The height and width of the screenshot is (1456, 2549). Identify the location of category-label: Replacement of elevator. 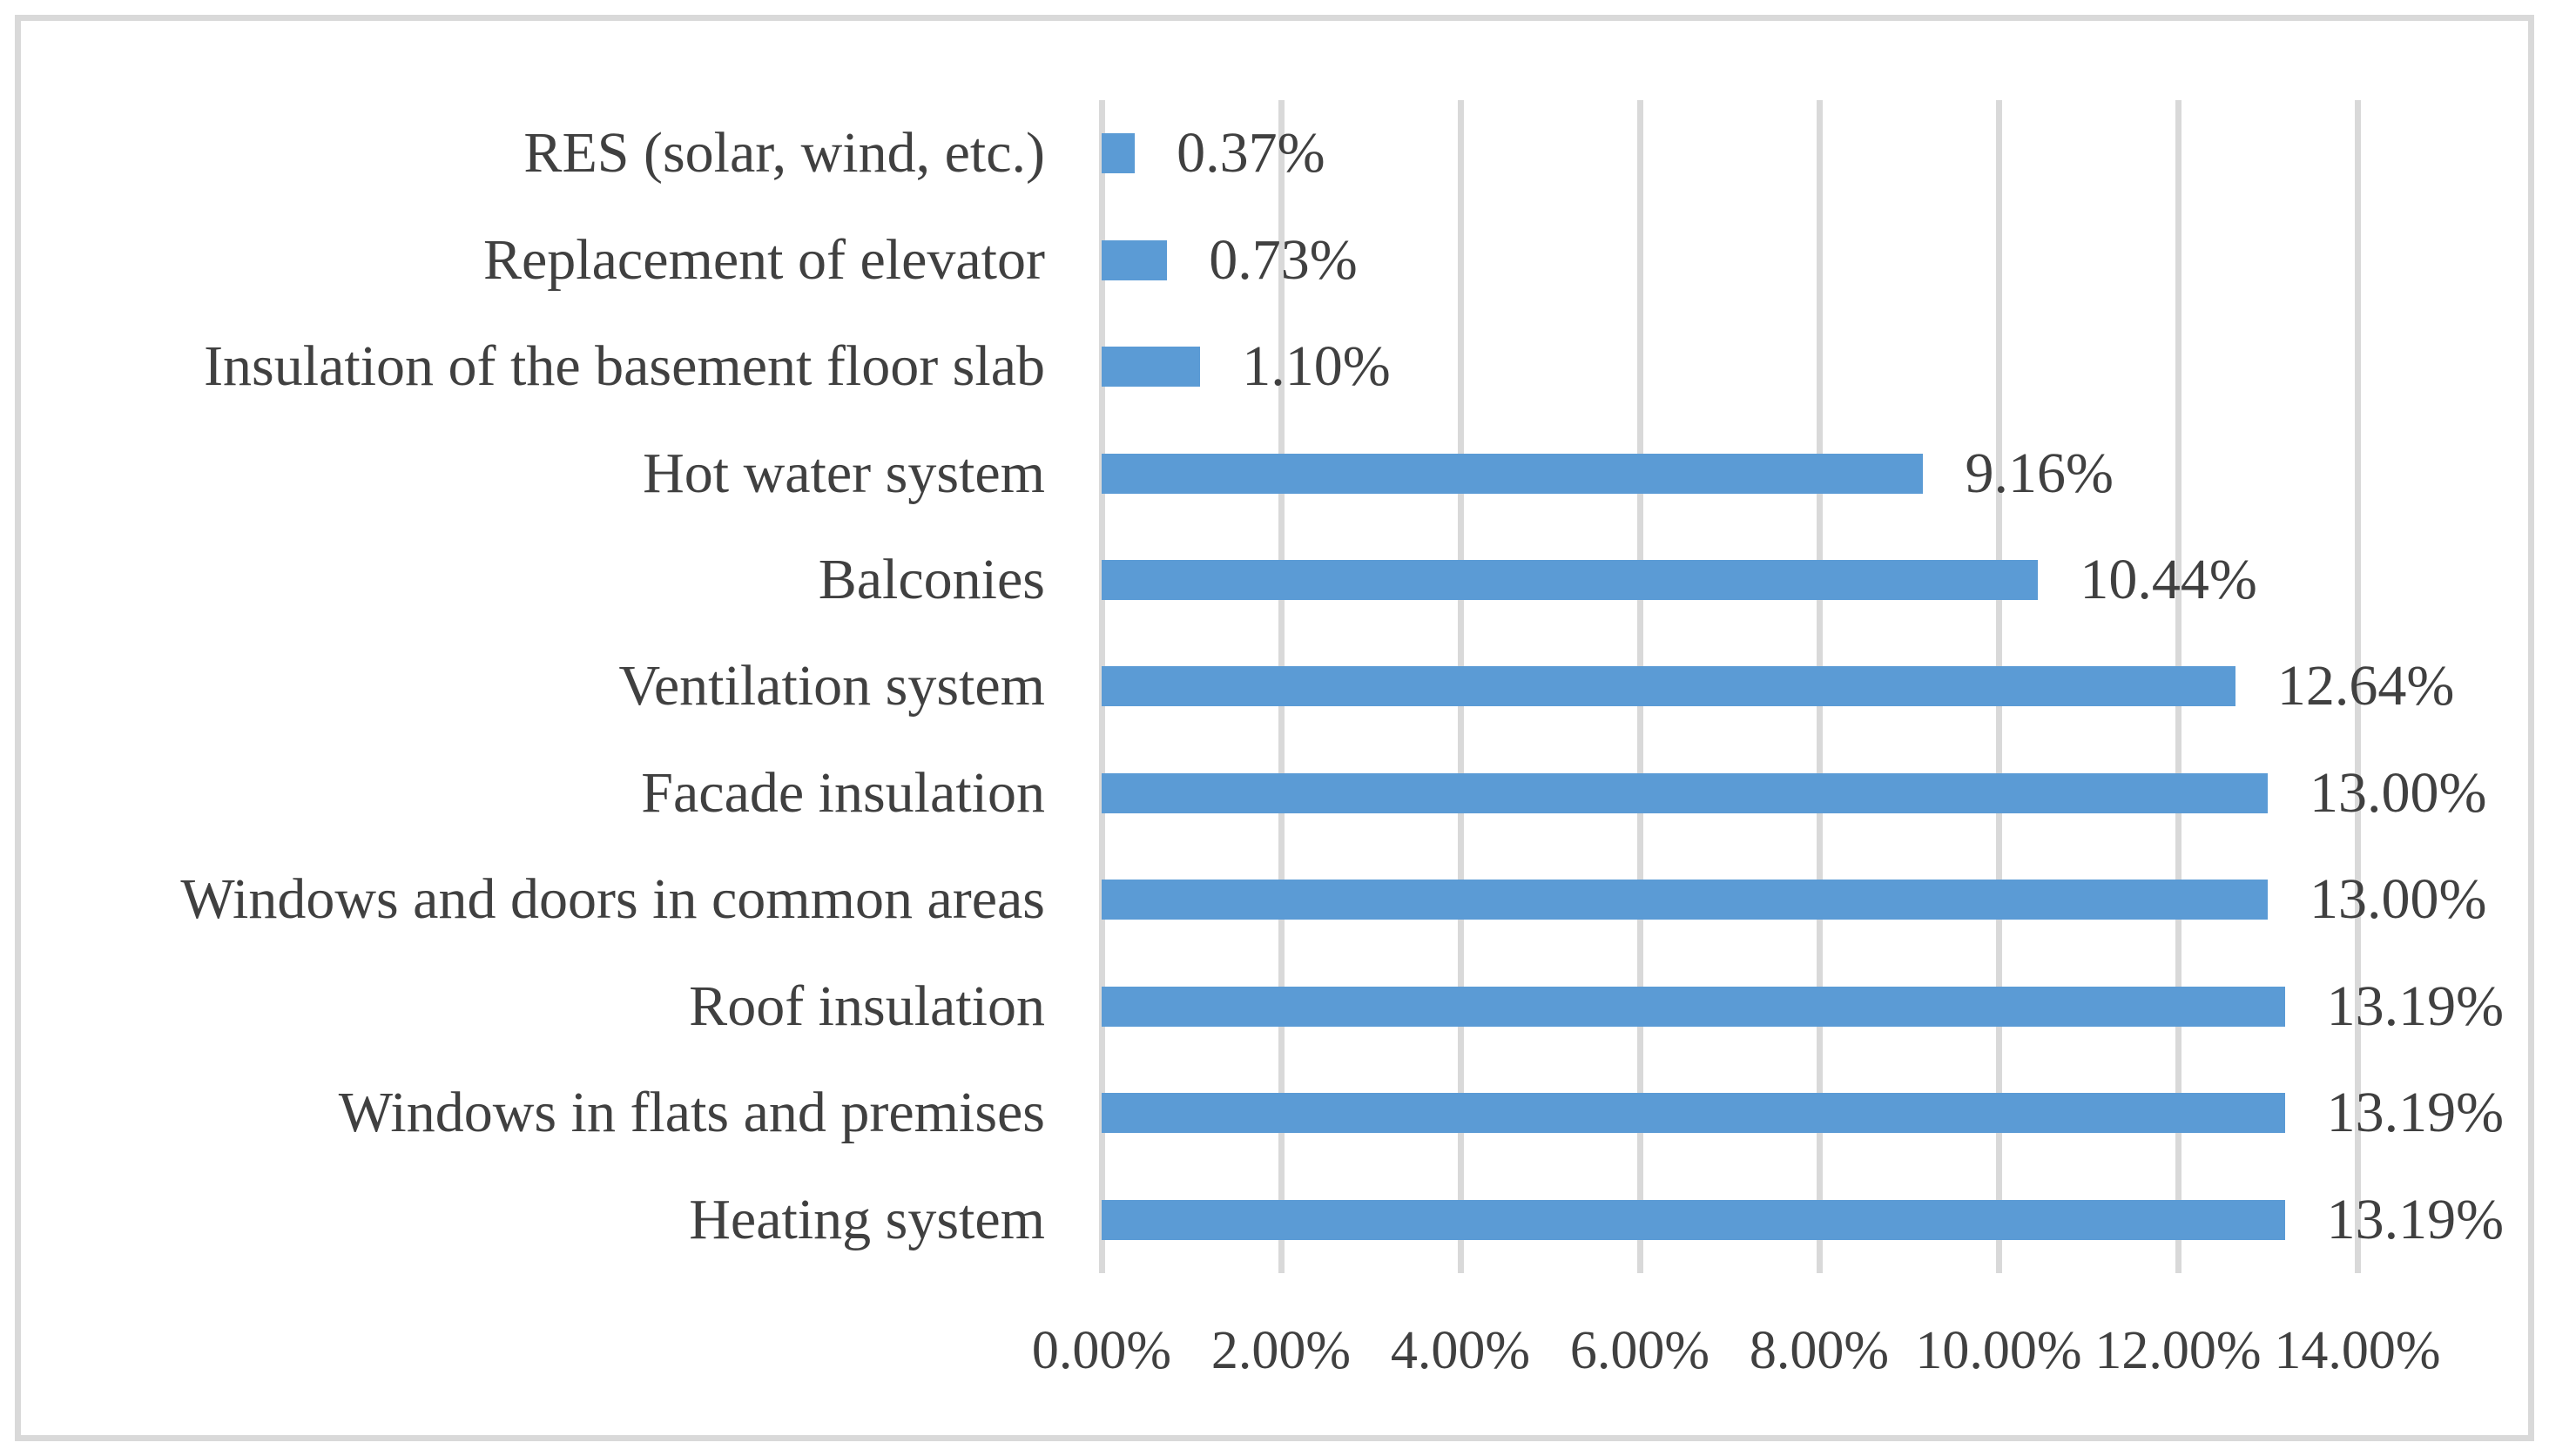
(763, 259).